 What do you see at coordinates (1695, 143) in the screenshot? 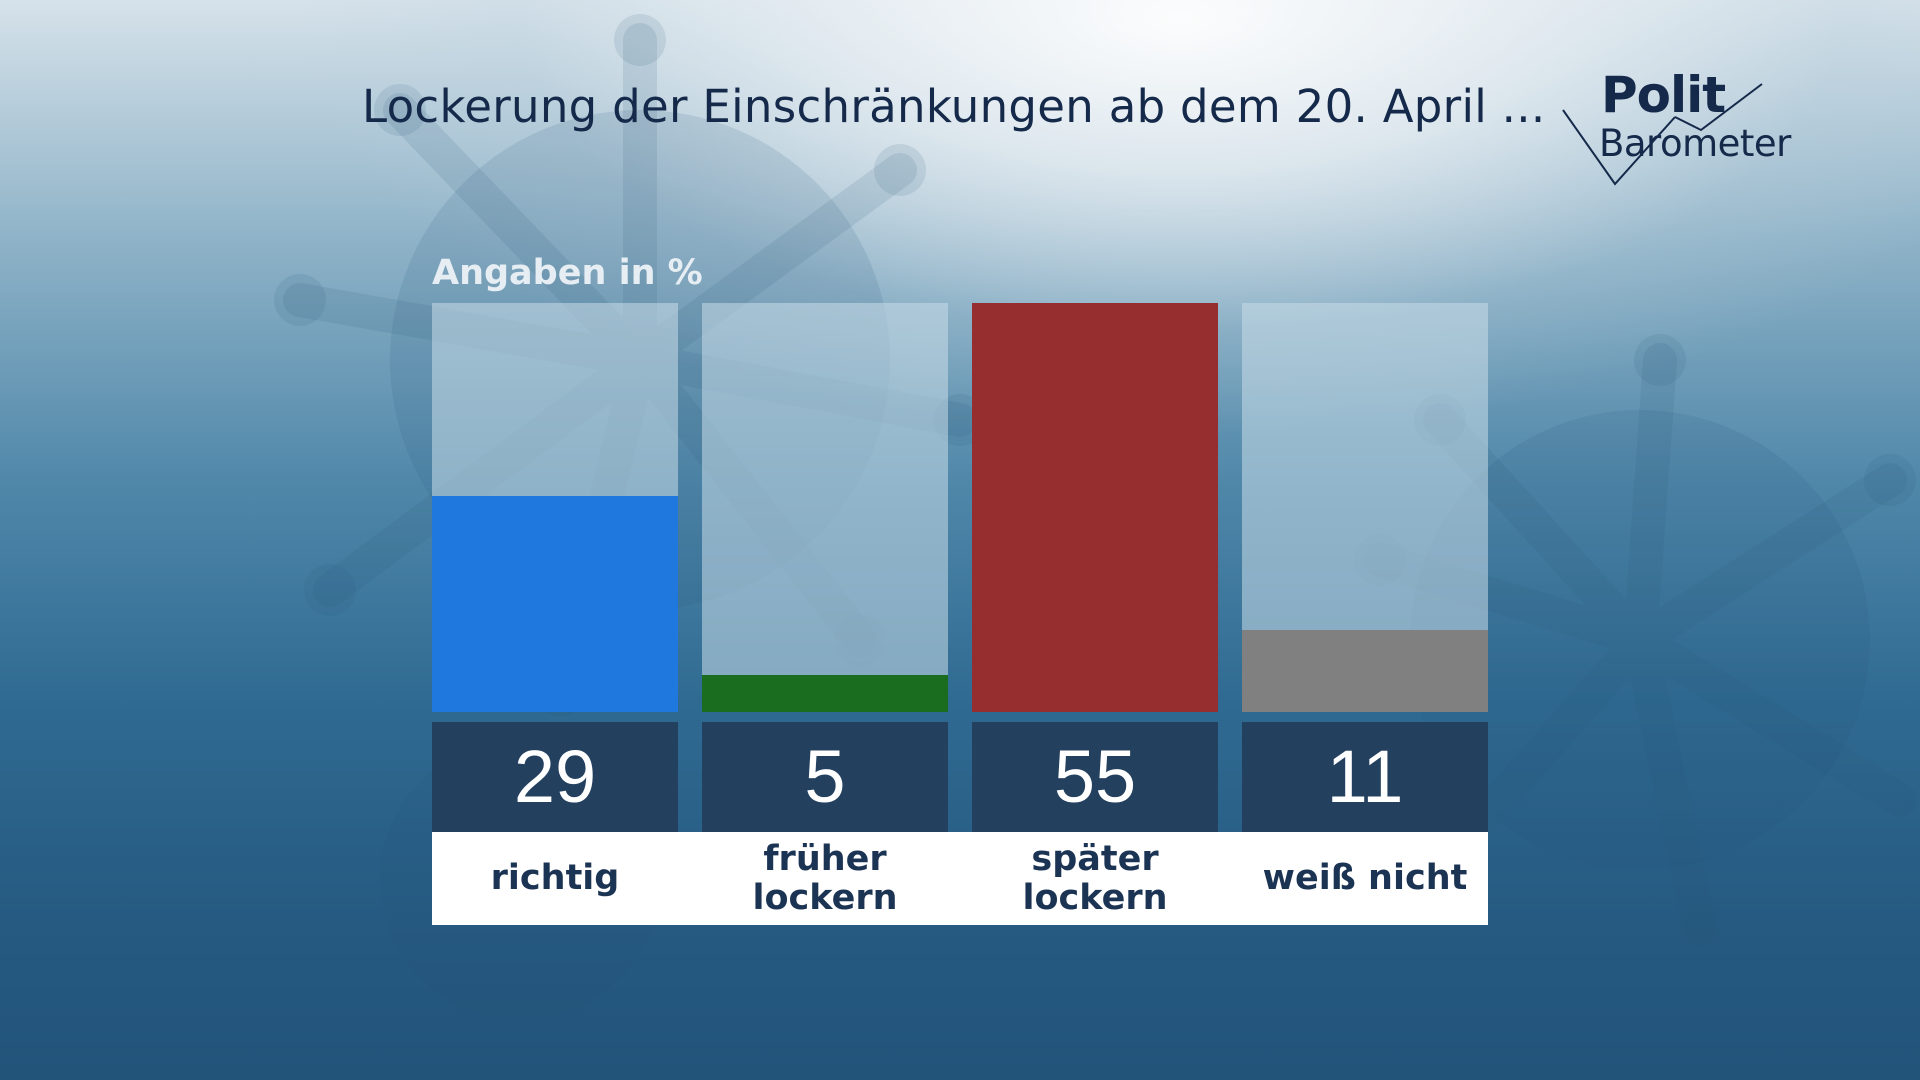
I see `logo-text-barometer: Barometer` at bounding box center [1695, 143].